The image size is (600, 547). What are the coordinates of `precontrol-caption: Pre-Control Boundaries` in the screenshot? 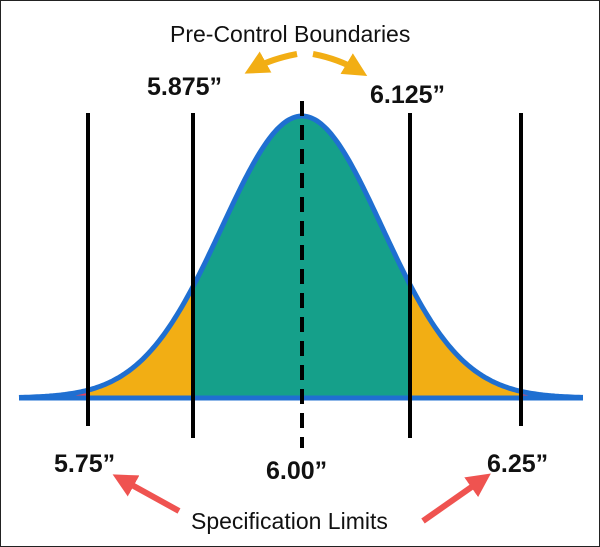 It's located at (290, 34).